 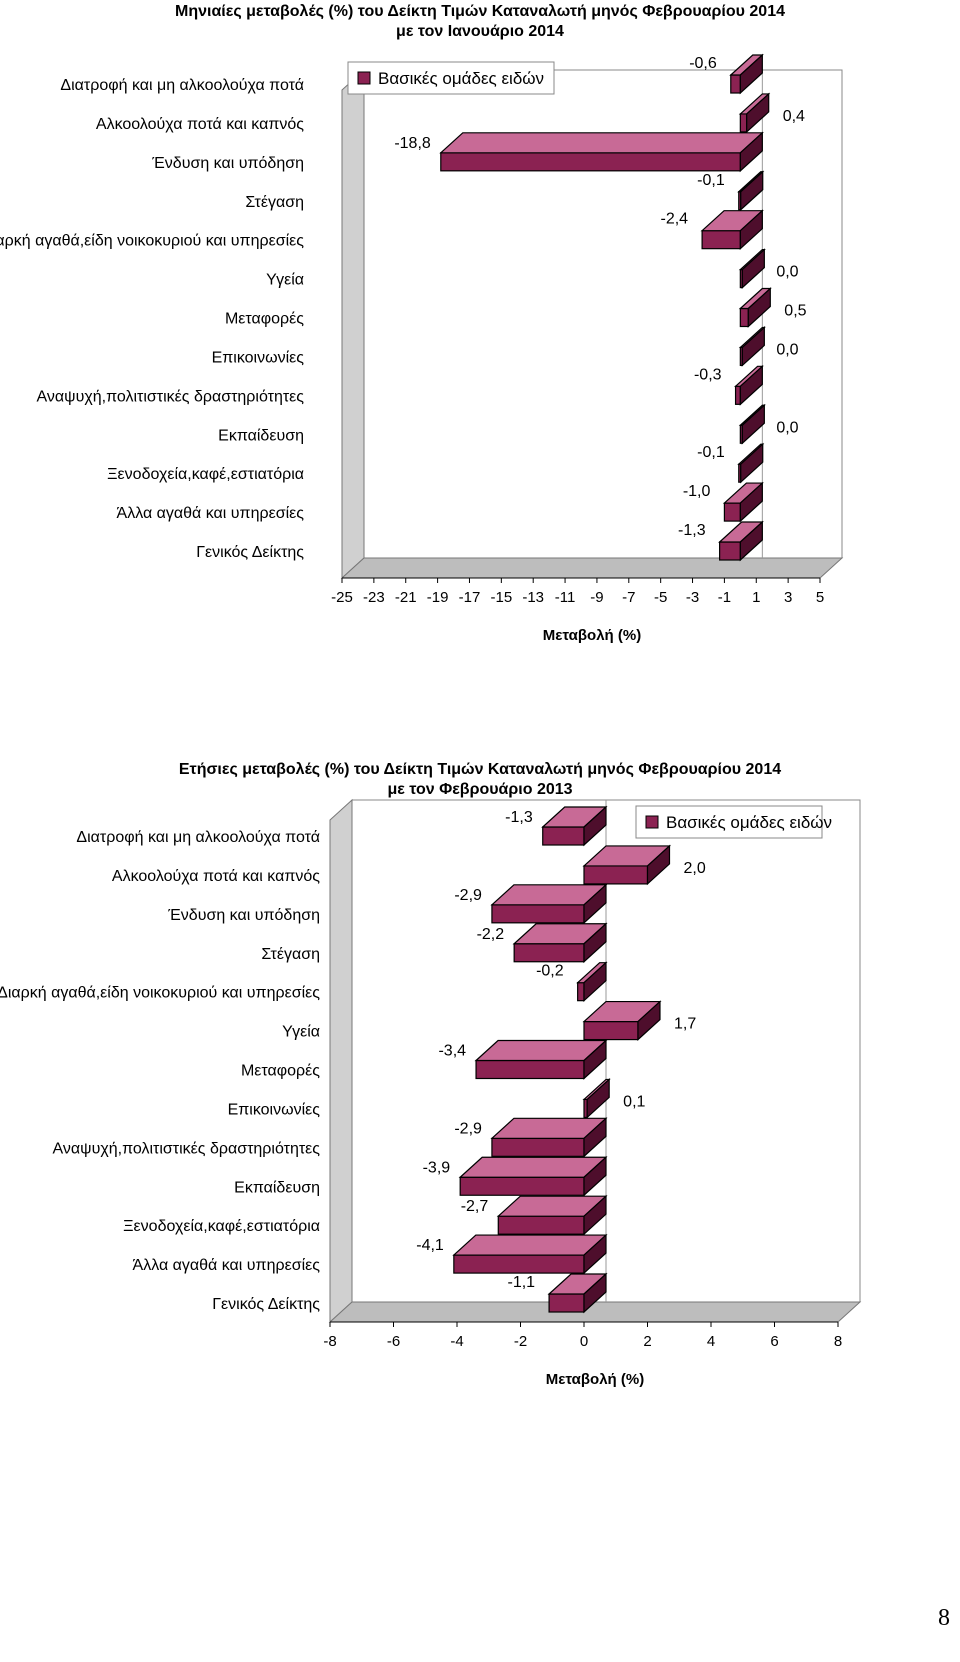 I want to click on category-label: Αναψυχή,πολιτιστικές δραστηριότητες, so click(x=187, y=1148).